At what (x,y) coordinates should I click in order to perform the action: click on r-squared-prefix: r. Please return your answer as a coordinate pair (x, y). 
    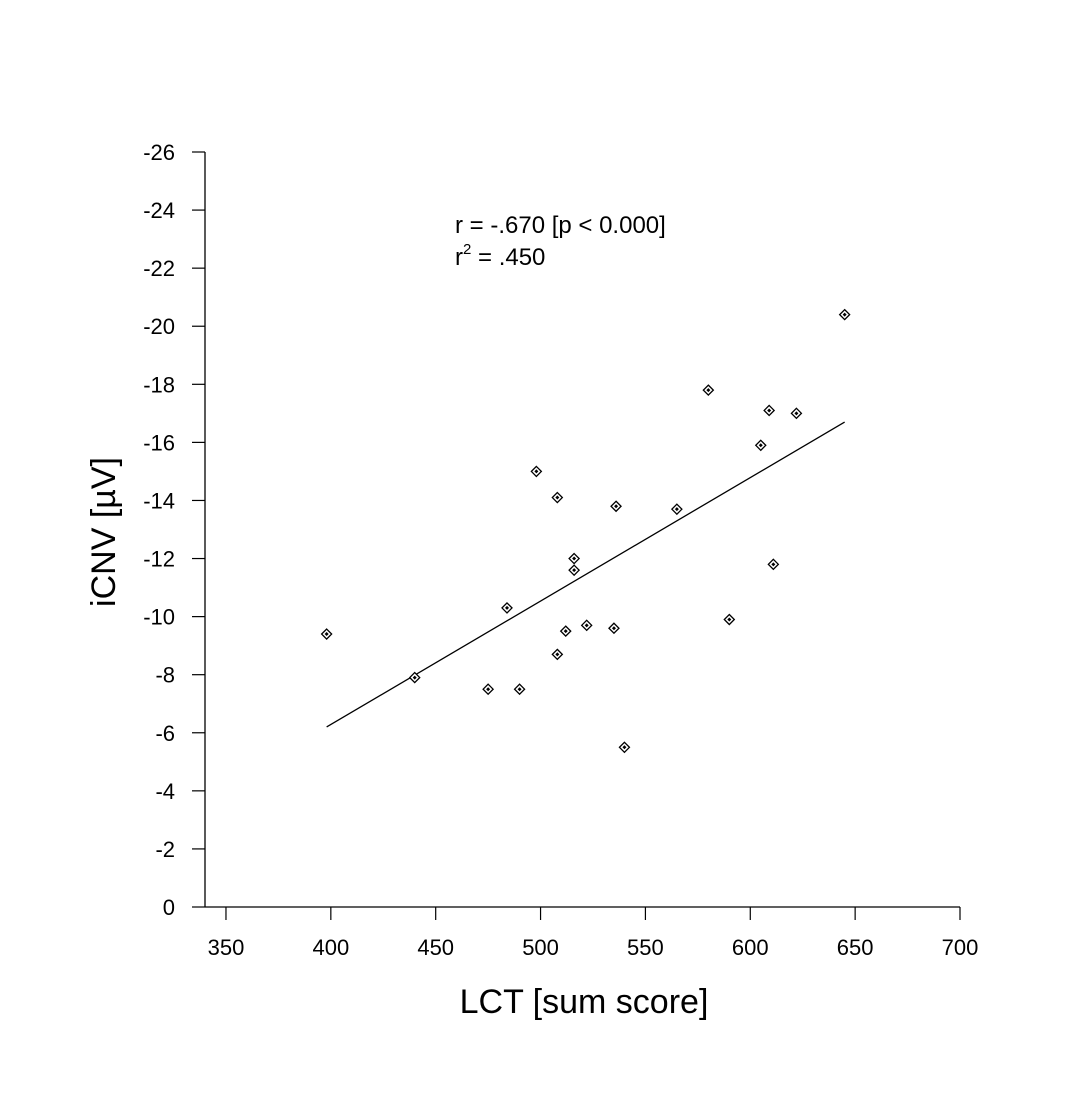
    Looking at the image, I should click on (459, 257).